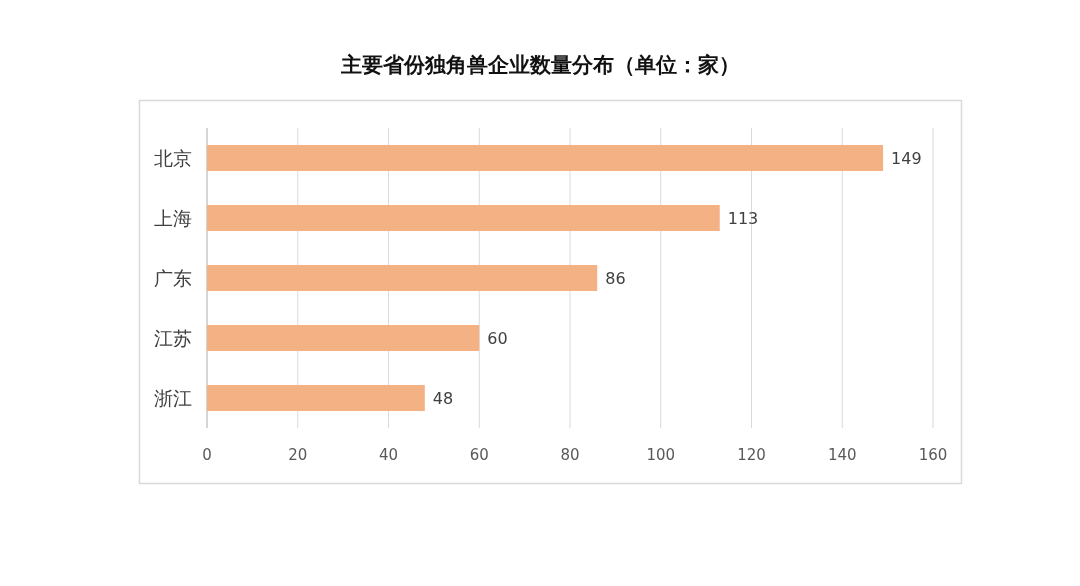  What do you see at coordinates (661, 455) in the screenshot?
I see `x-tick-label: 100` at bounding box center [661, 455].